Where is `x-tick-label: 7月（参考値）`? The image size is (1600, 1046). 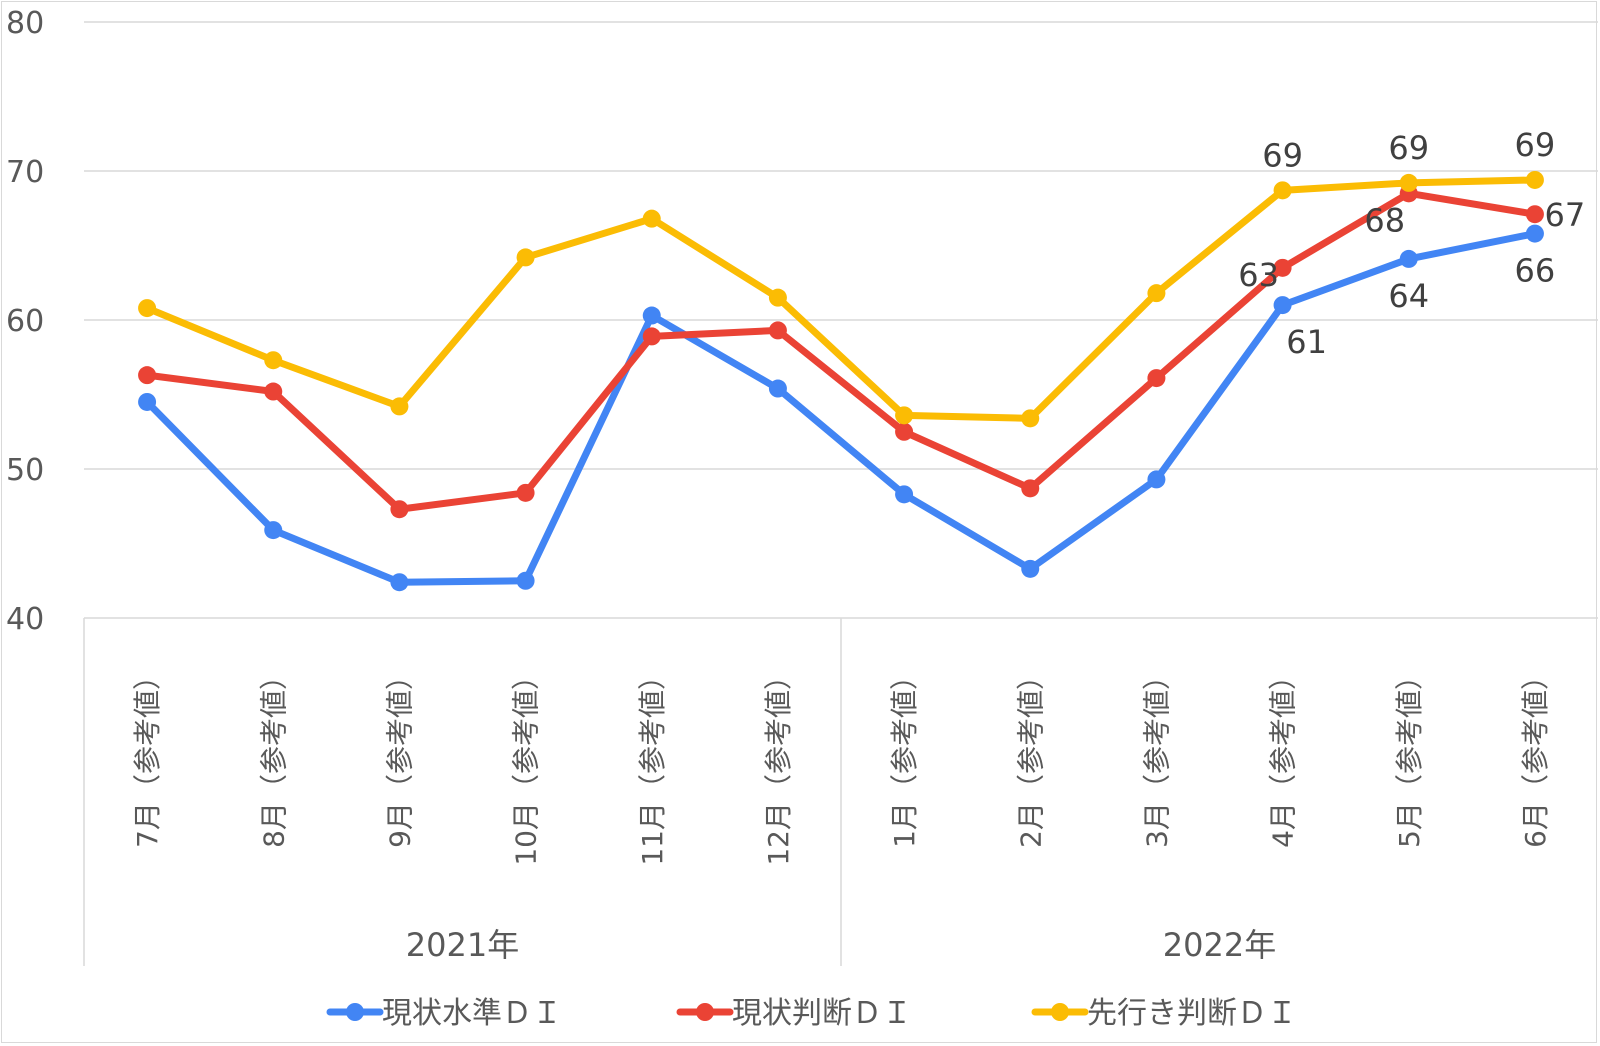
x-tick-label: 7月（参考値） is located at coordinates (147, 755).